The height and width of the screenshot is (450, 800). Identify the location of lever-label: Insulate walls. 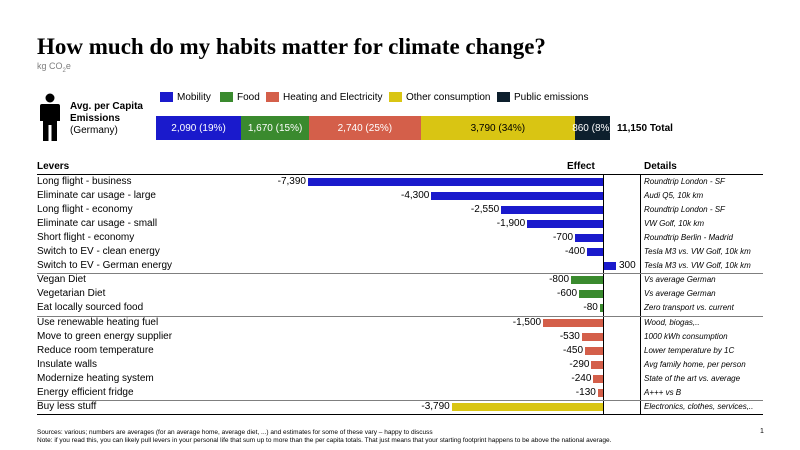
(67, 364).